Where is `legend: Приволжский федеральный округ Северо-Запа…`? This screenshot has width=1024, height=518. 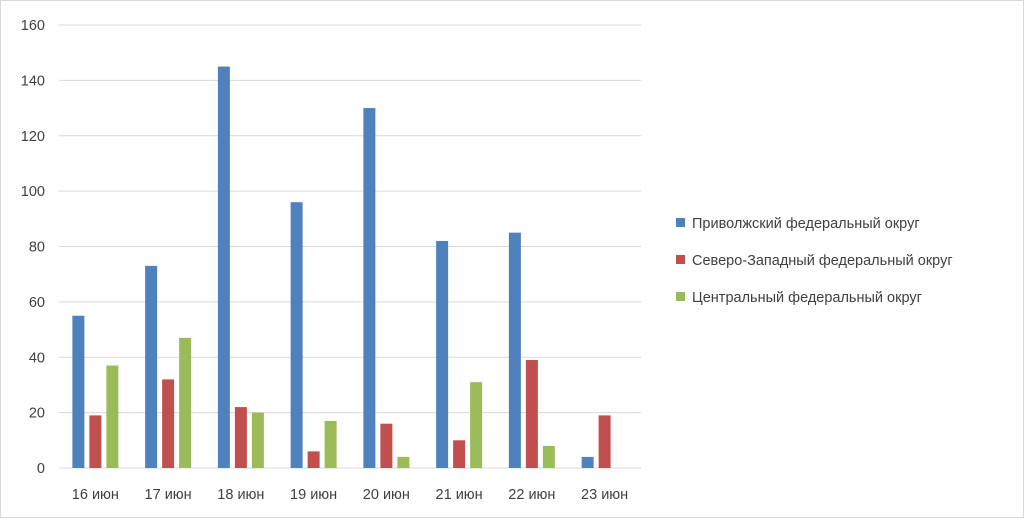 legend: Приволжский федеральный округ Северо-Запа… is located at coordinates (814, 261).